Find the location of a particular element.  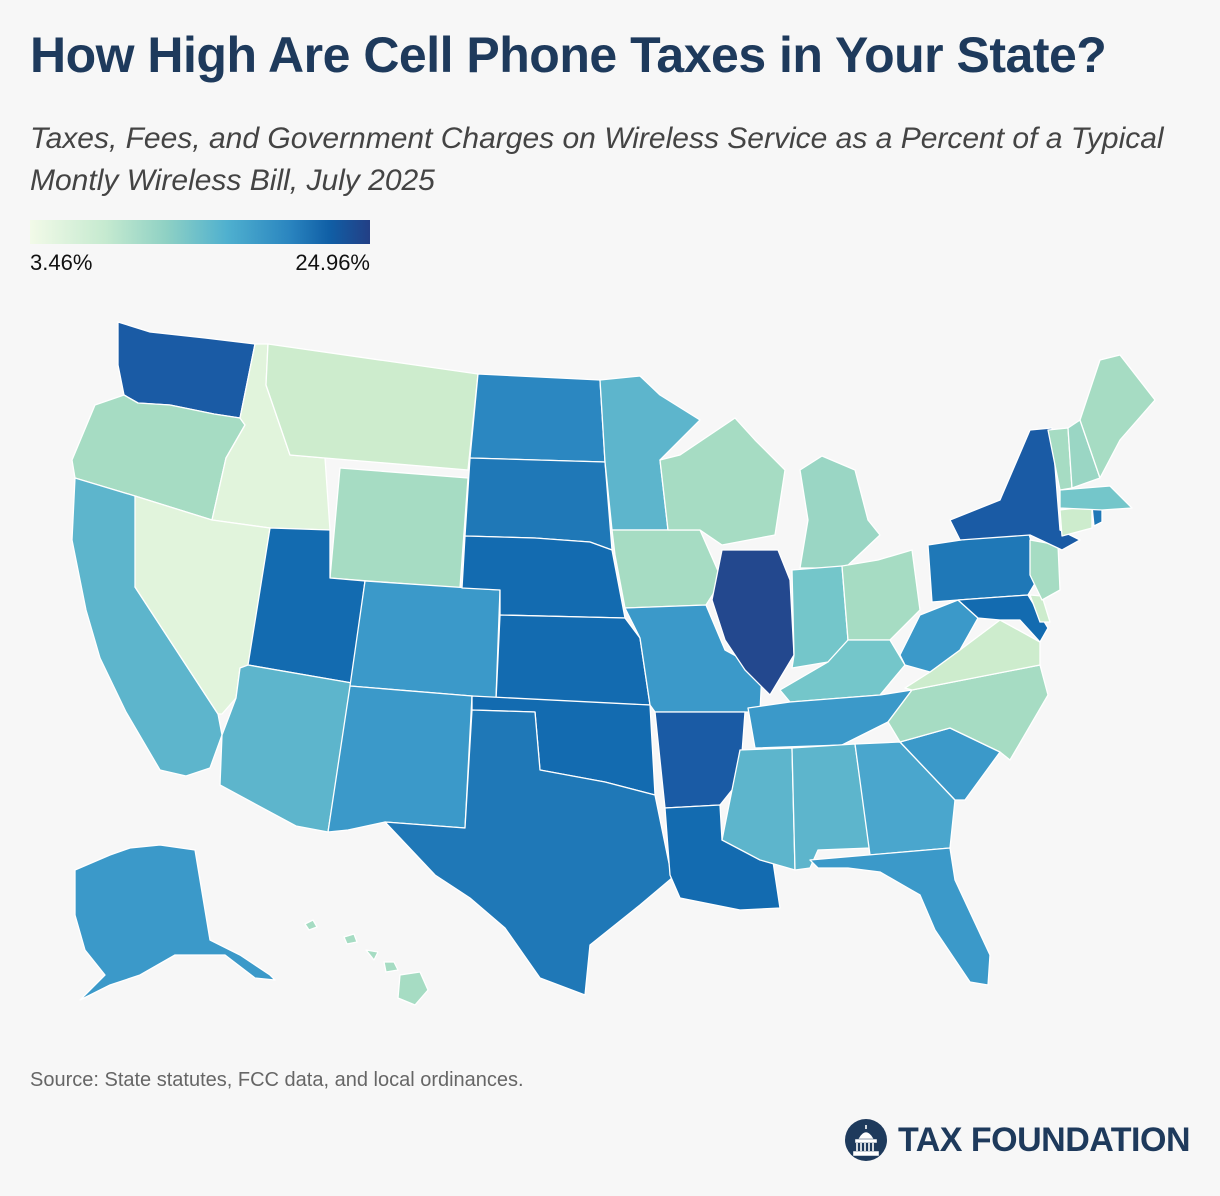

state-maryland is located at coordinates (1003, 618).